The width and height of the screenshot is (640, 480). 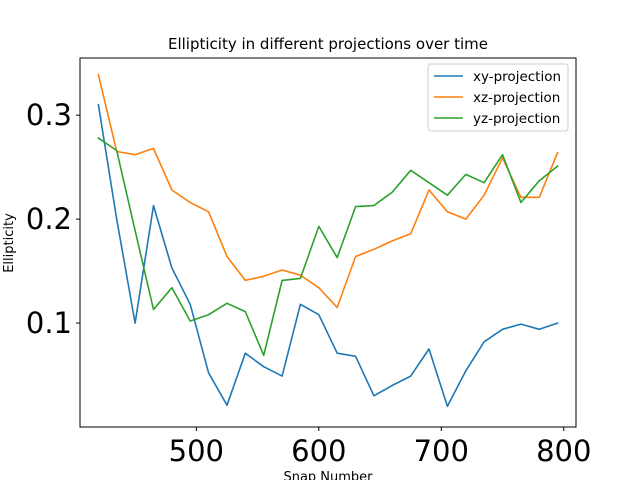 What do you see at coordinates (516, 119) in the screenshot?
I see `legend-label-yz-projection: yz-projection` at bounding box center [516, 119].